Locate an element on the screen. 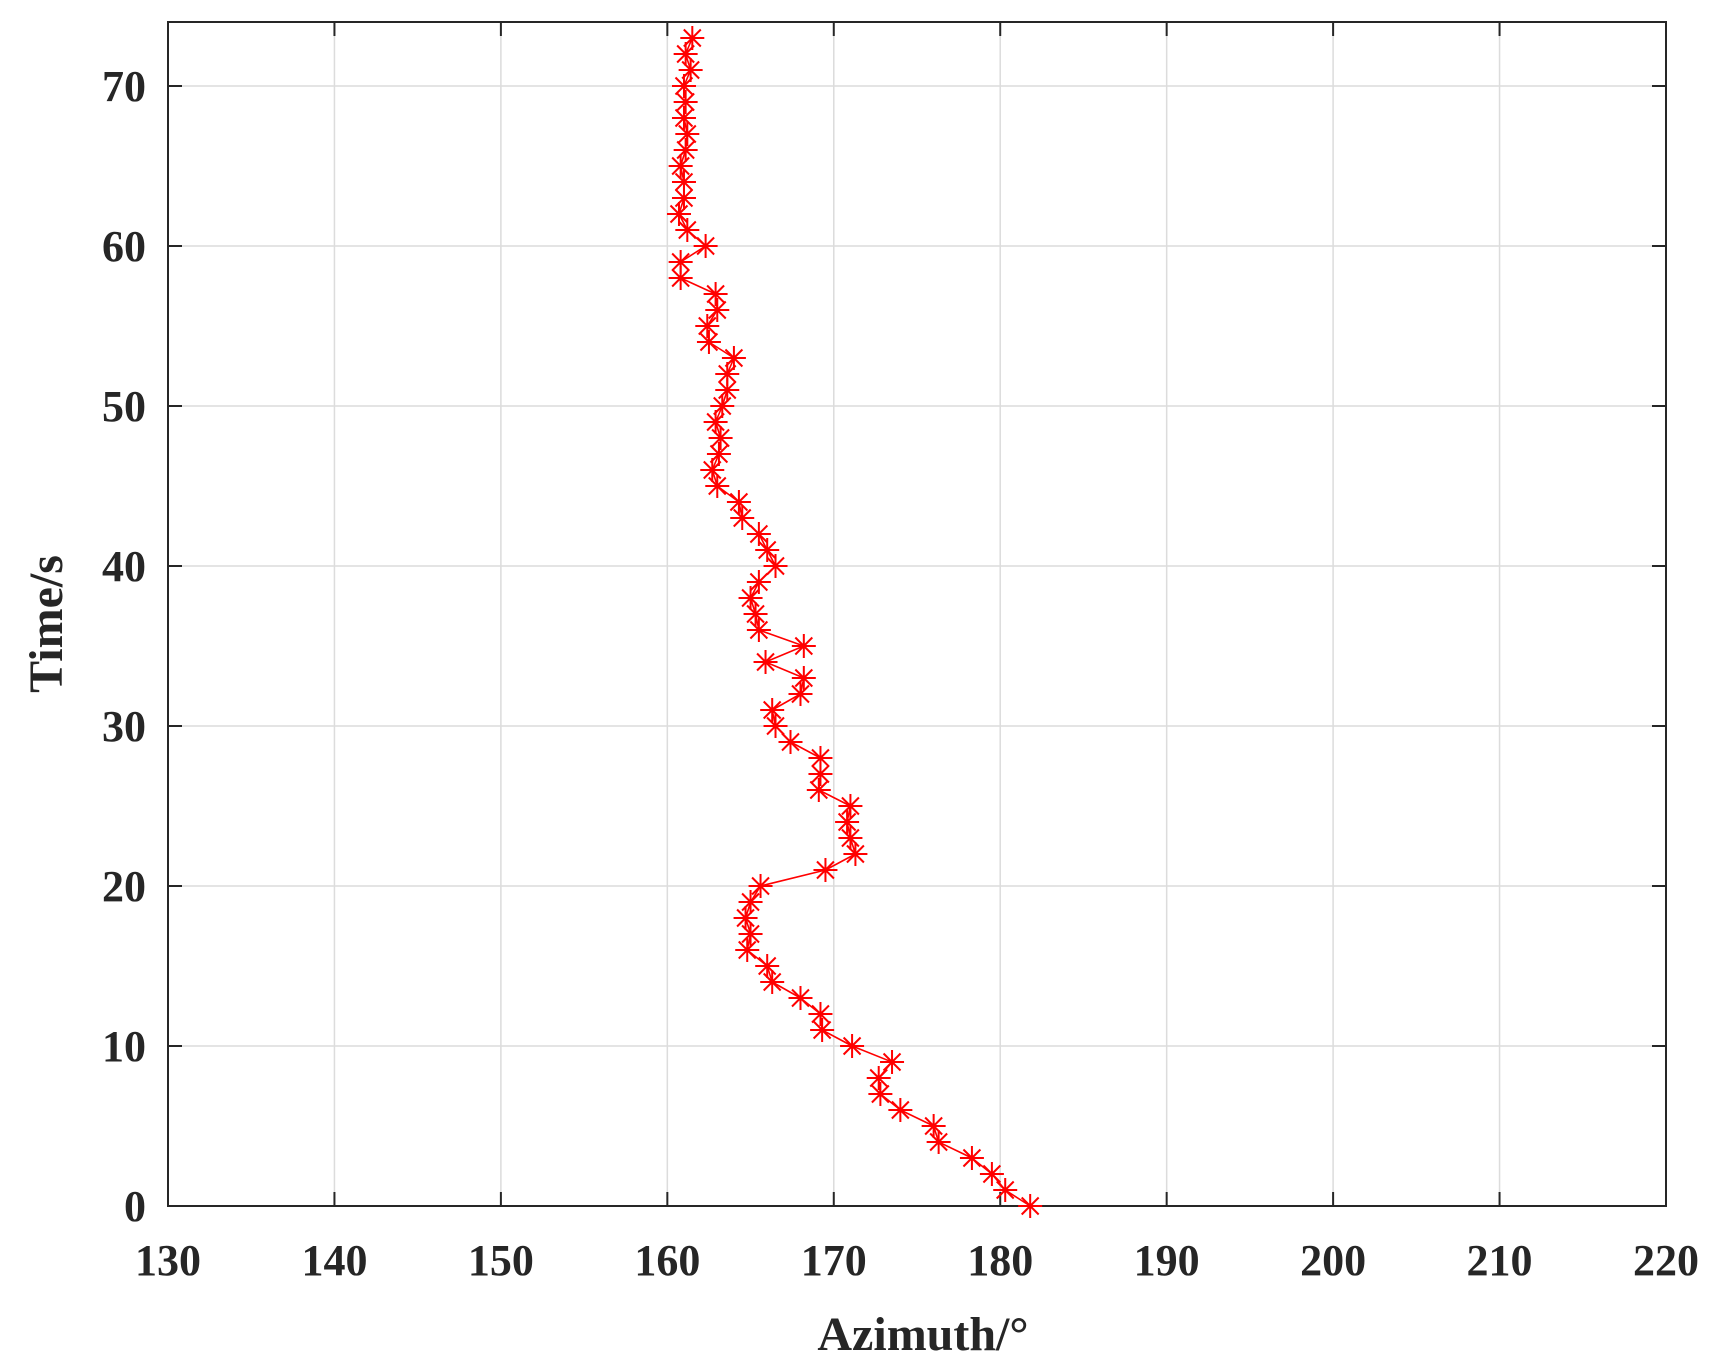 Image resolution: width=1717 pixels, height=1371 pixels. y-tick-label: 40 is located at coordinates (124, 566).